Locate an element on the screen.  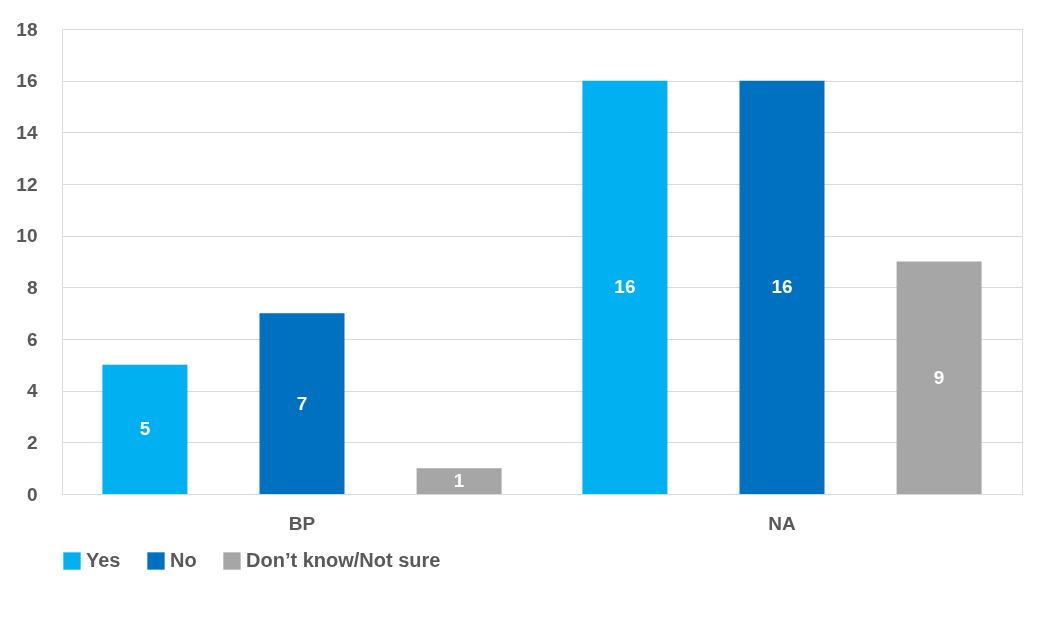
data-label: 5 is located at coordinates (145, 429).